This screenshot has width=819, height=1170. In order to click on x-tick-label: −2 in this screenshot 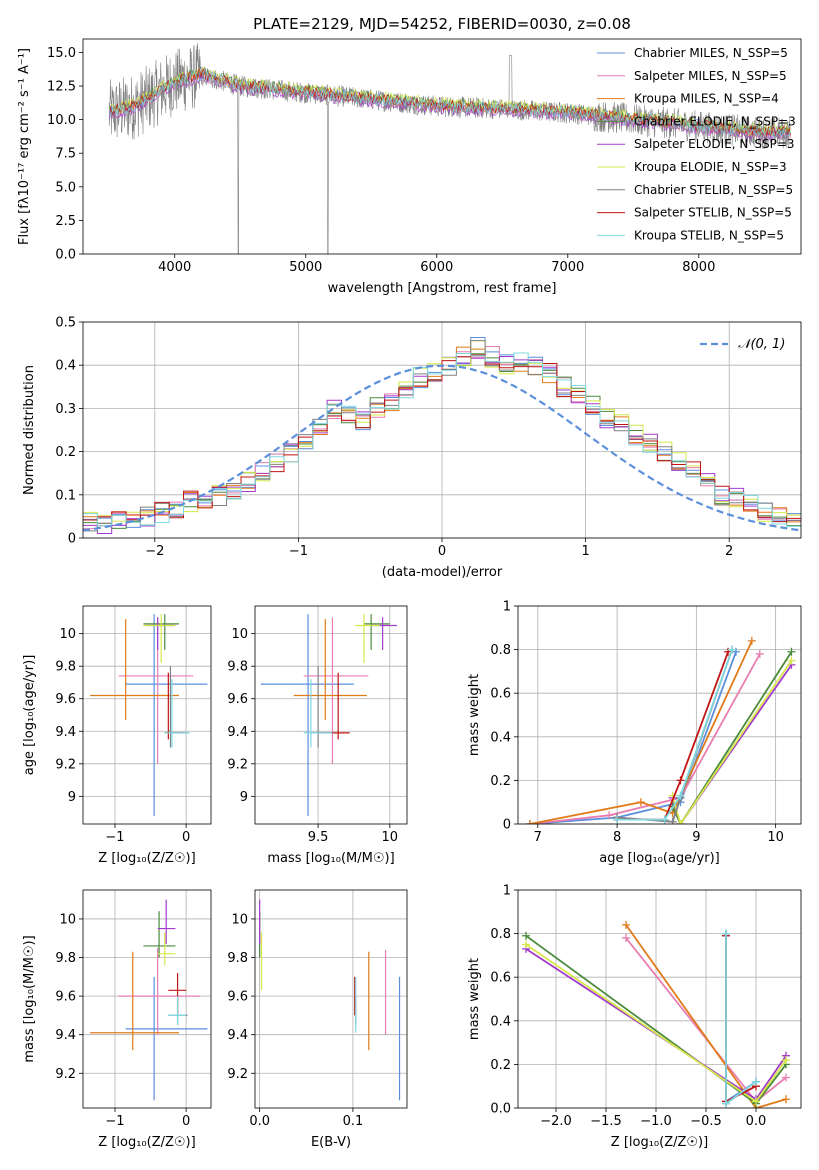, I will do `click(154, 551)`.